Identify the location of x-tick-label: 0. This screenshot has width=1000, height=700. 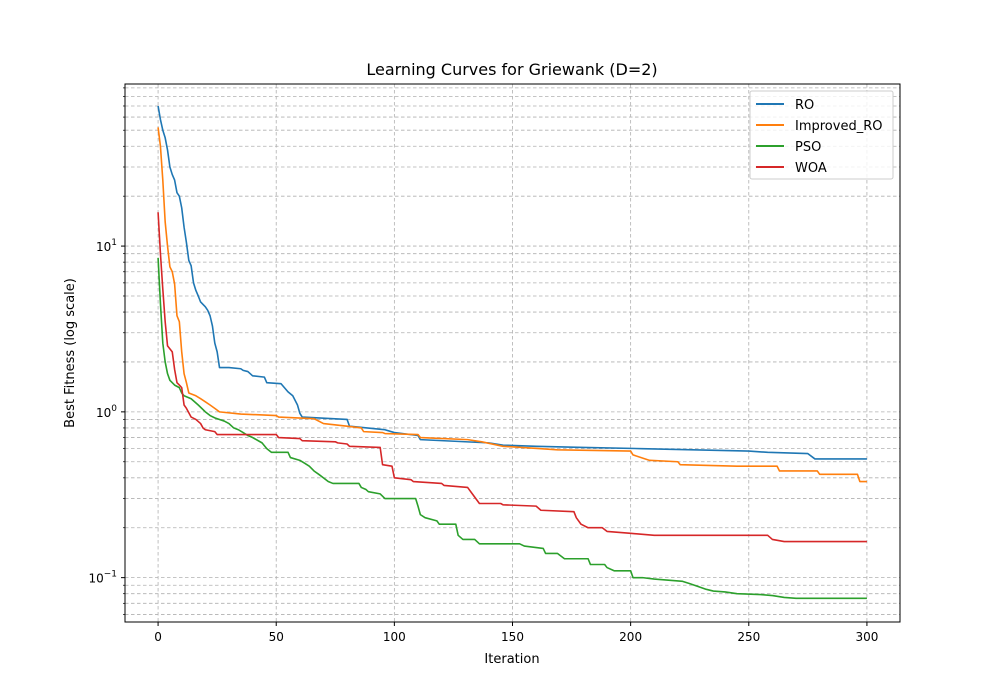
(158, 637).